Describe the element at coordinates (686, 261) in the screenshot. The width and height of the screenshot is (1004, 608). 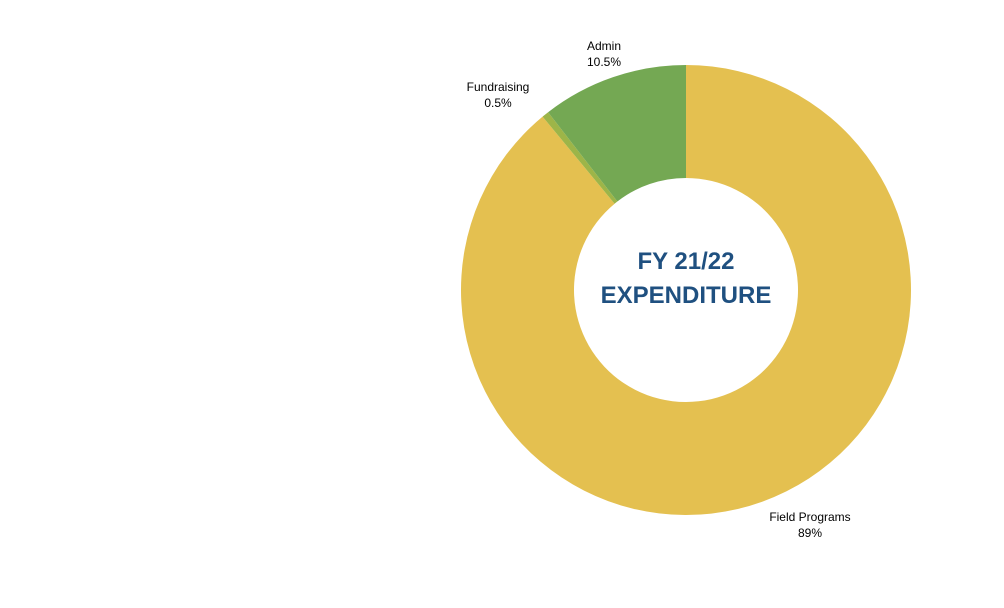
I see `center-title-line-1: FY 21/22` at that location.